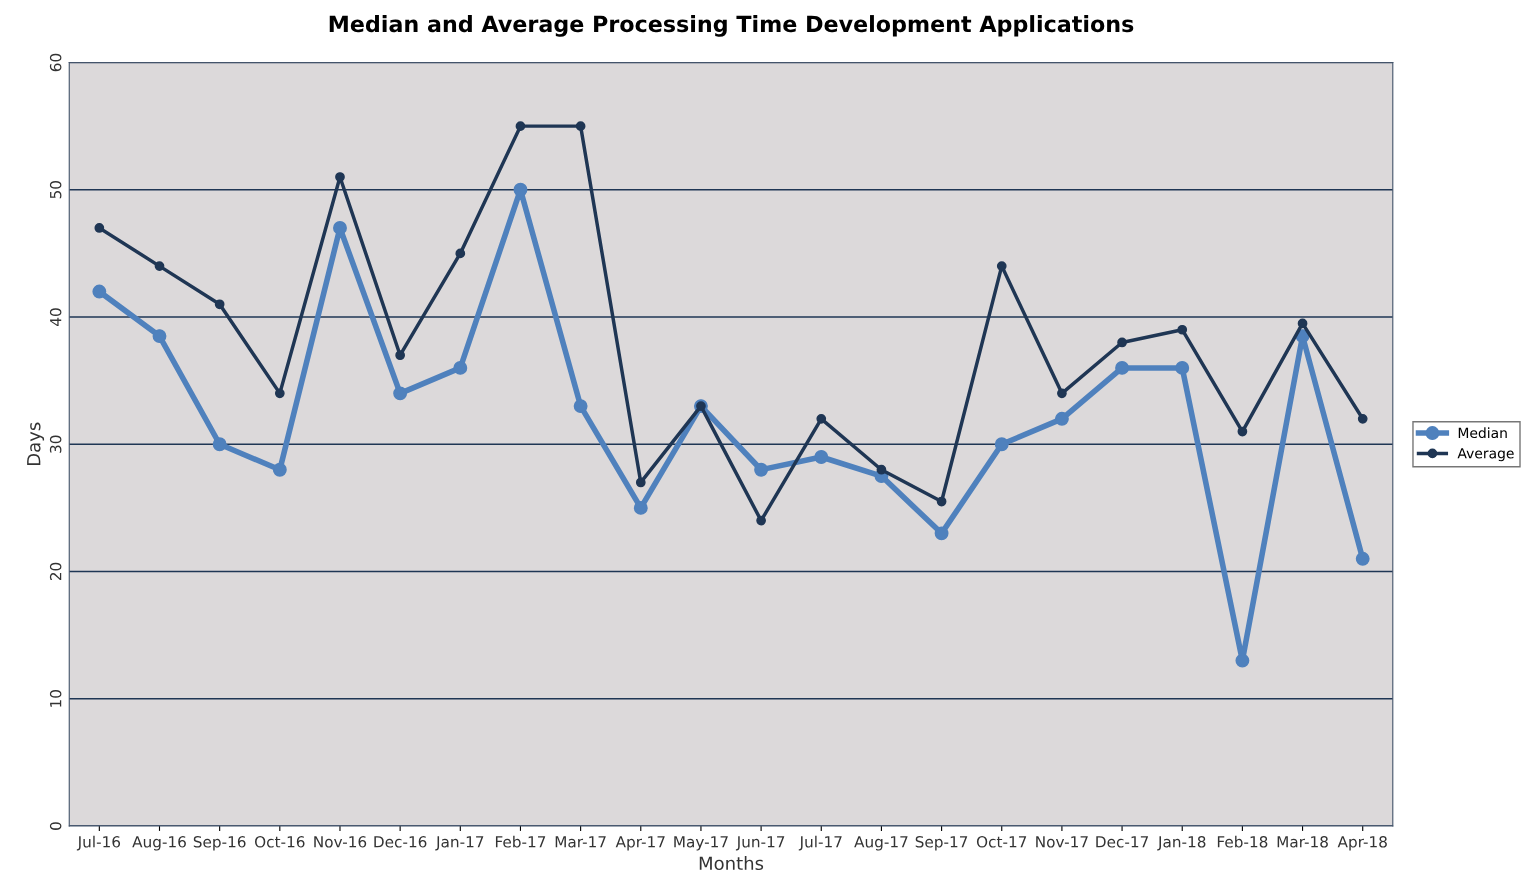  Describe the element at coordinates (98, 843) in the screenshot. I see `x-tick-label: Jul-16` at that location.